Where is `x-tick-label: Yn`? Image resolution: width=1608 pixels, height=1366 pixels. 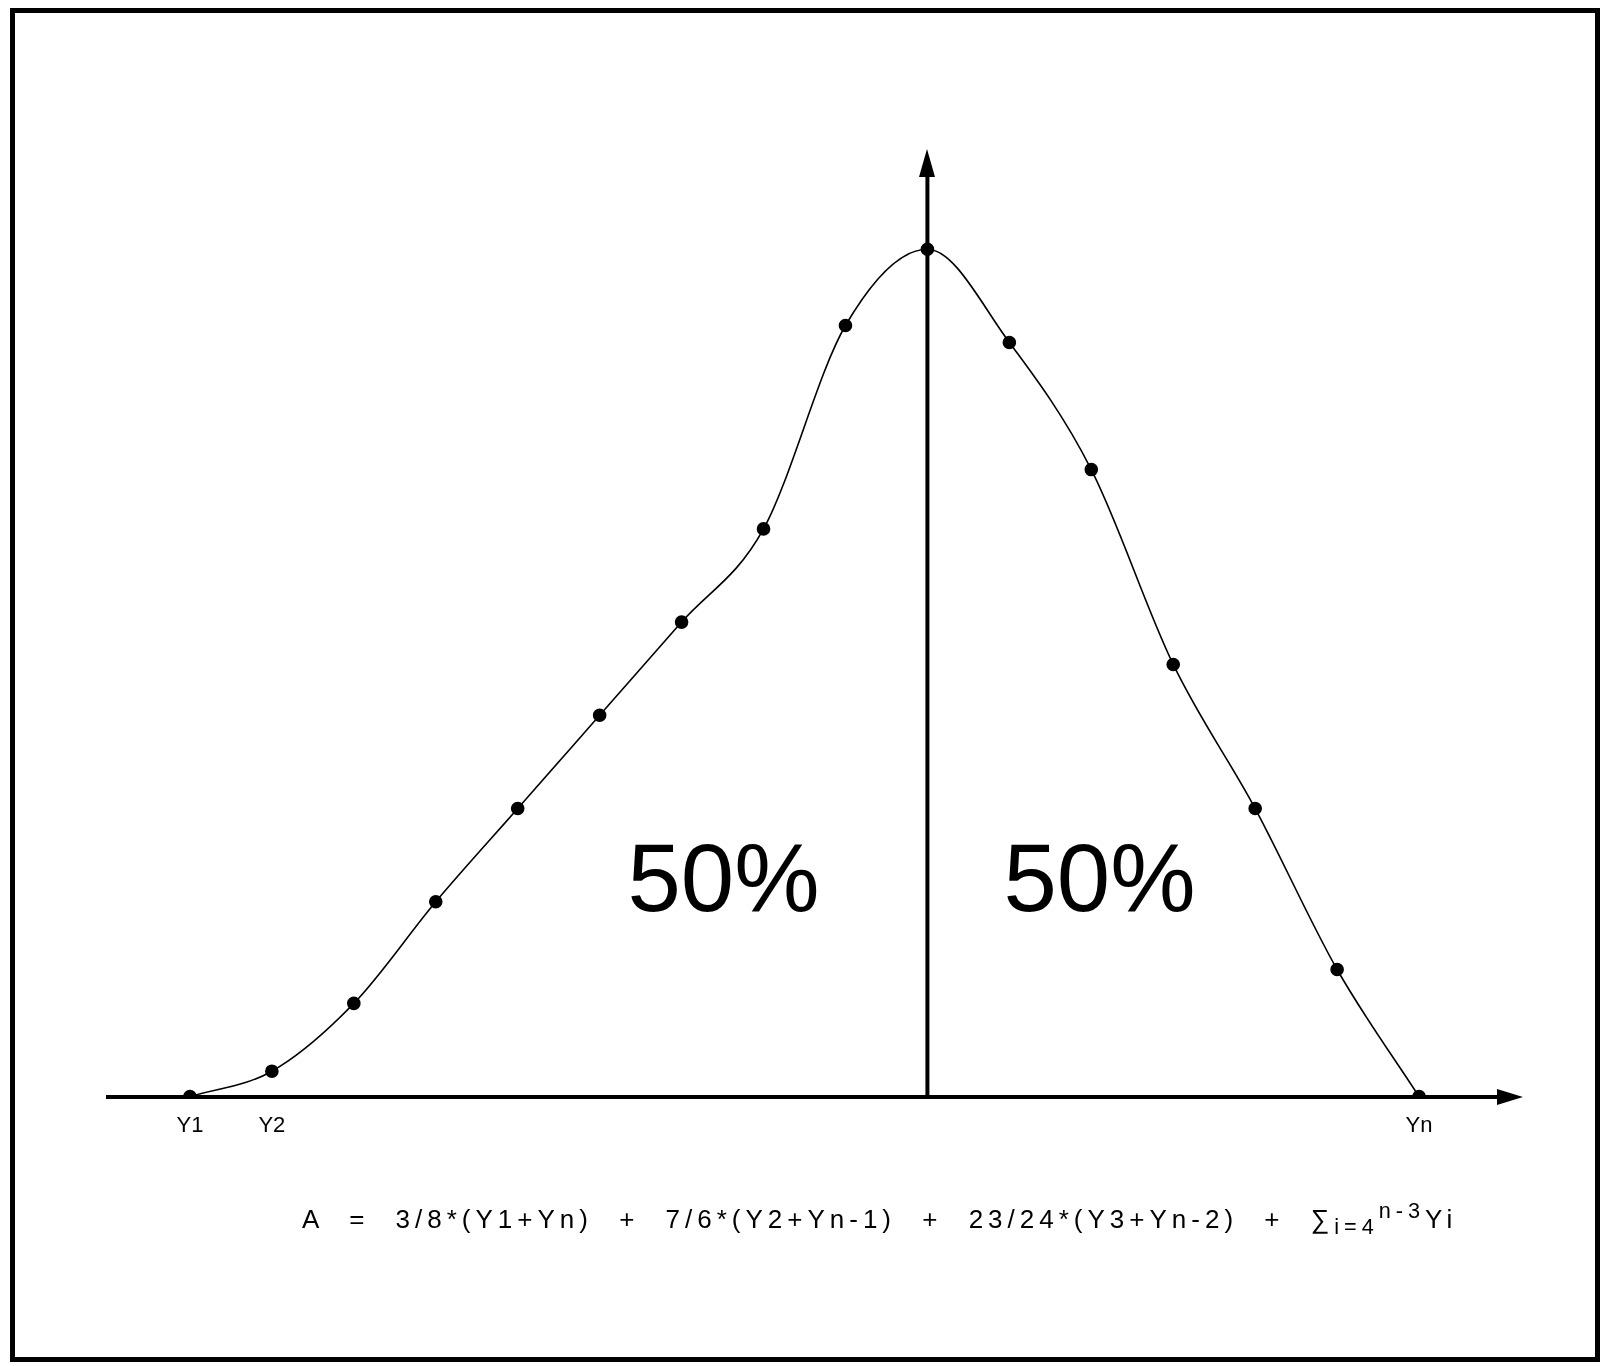
x-tick-label: Yn is located at coordinates (1419, 1124).